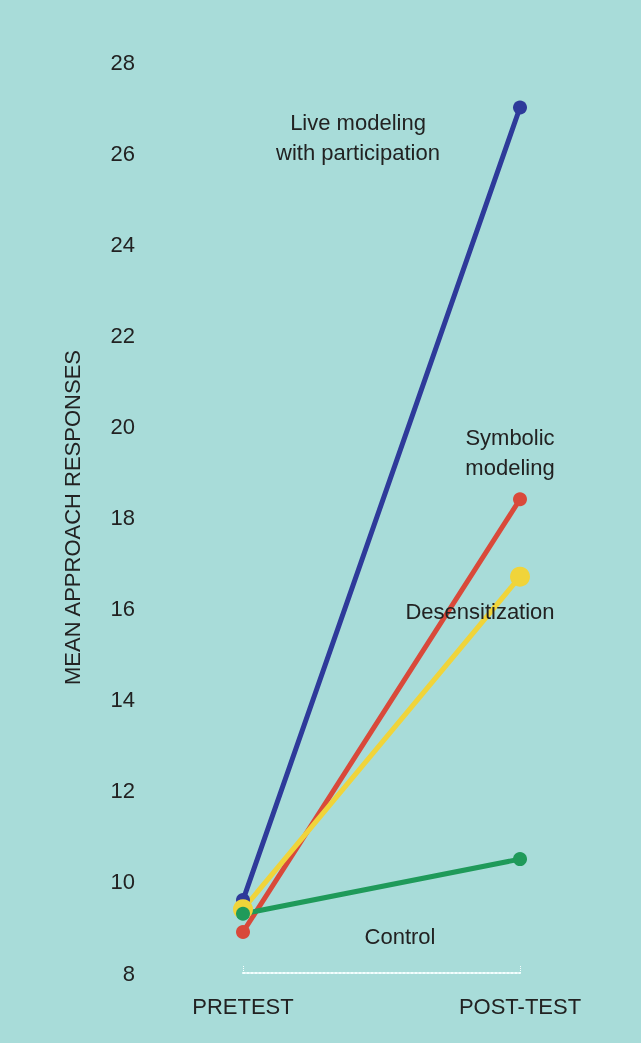  What do you see at coordinates (510, 452) in the screenshot?
I see `series-label: Symbolic modeling` at bounding box center [510, 452].